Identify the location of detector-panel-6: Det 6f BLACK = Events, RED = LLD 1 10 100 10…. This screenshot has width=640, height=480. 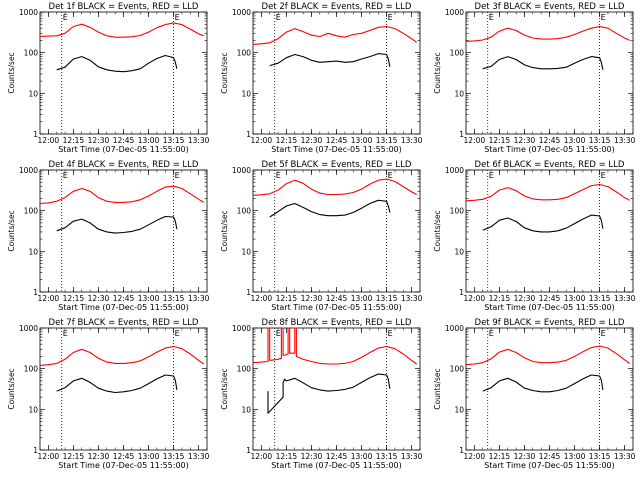
(534, 236).